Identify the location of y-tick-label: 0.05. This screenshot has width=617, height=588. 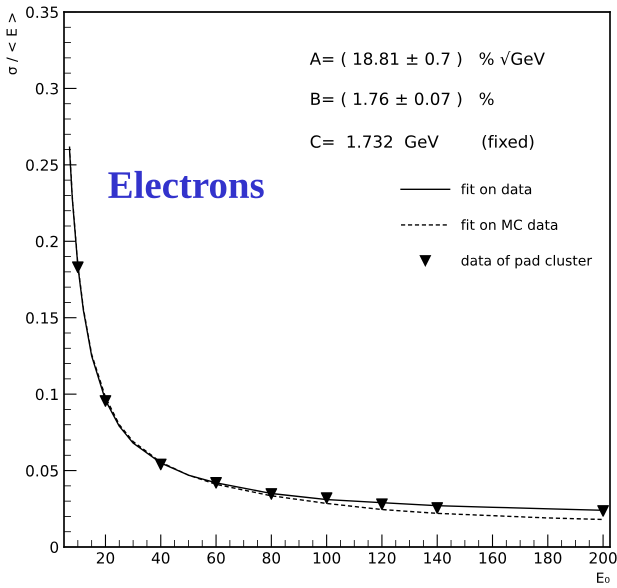
(42, 471).